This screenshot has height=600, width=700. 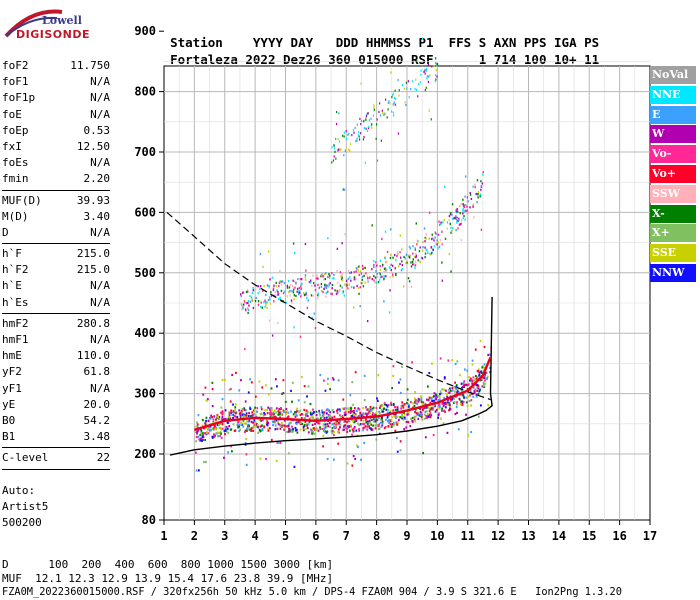 What do you see at coordinates (93, 356) in the screenshot?
I see `param-value: 110.0` at bounding box center [93, 356].